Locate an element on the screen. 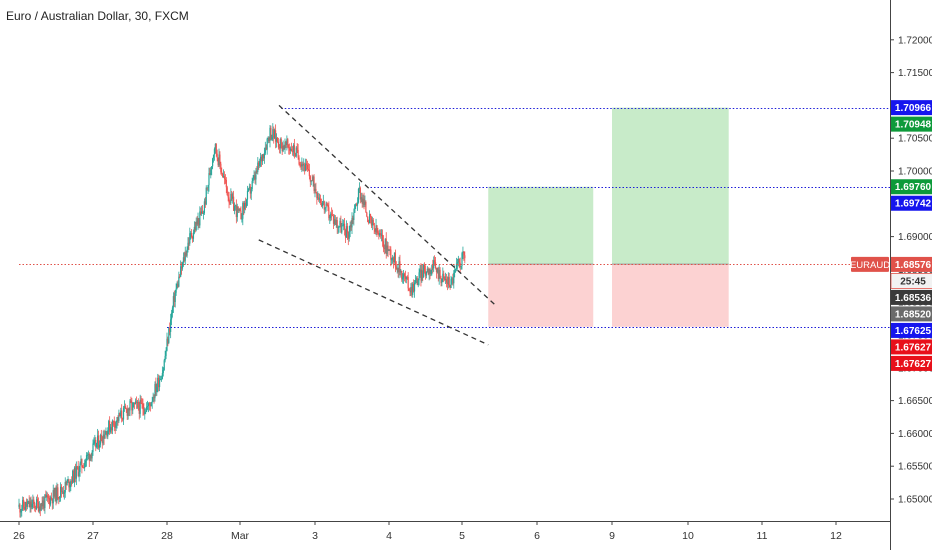  x-tick-label: 4 is located at coordinates (389, 536).